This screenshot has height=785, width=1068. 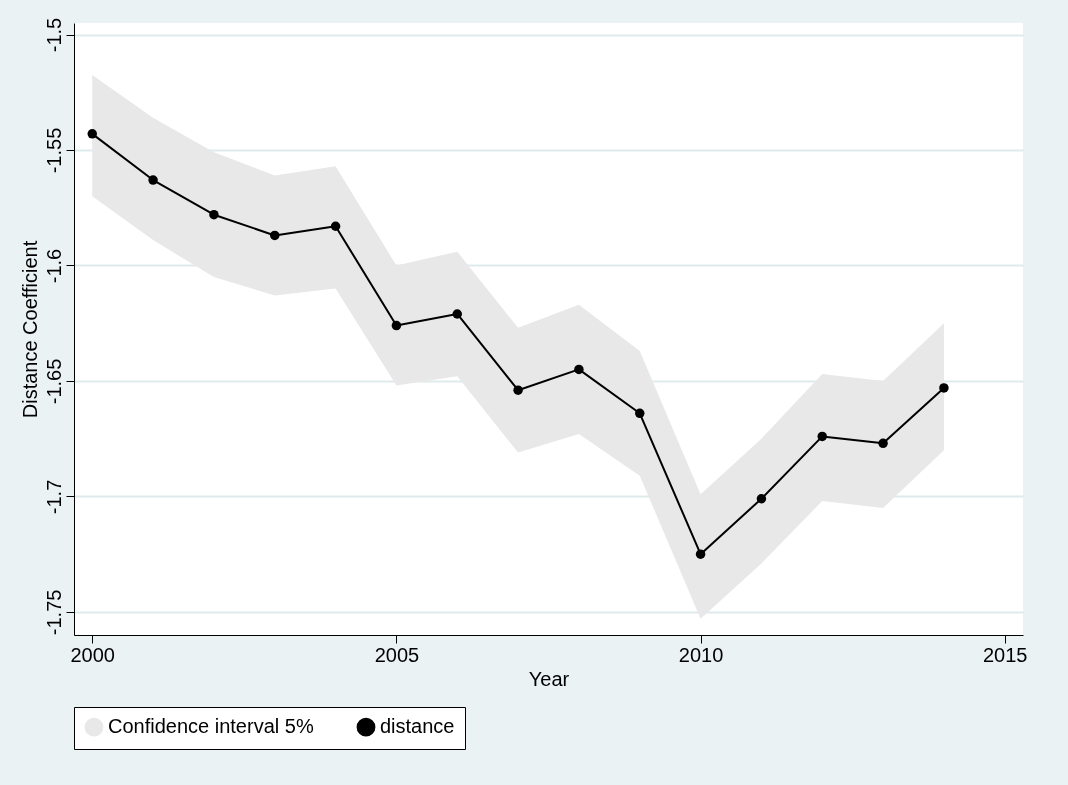 What do you see at coordinates (53, 497) in the screenshot?
I see `y-tick-label: -1.7` at bounding box center [53, 497].